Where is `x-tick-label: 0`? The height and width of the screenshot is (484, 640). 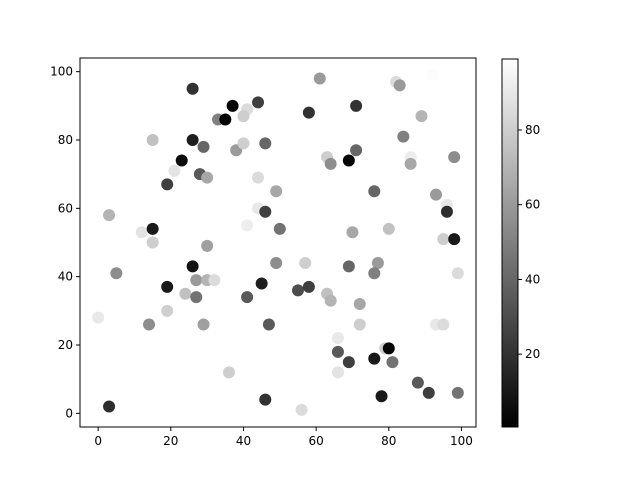
x-tick-label: 0 is located at coordinates (98, 441).